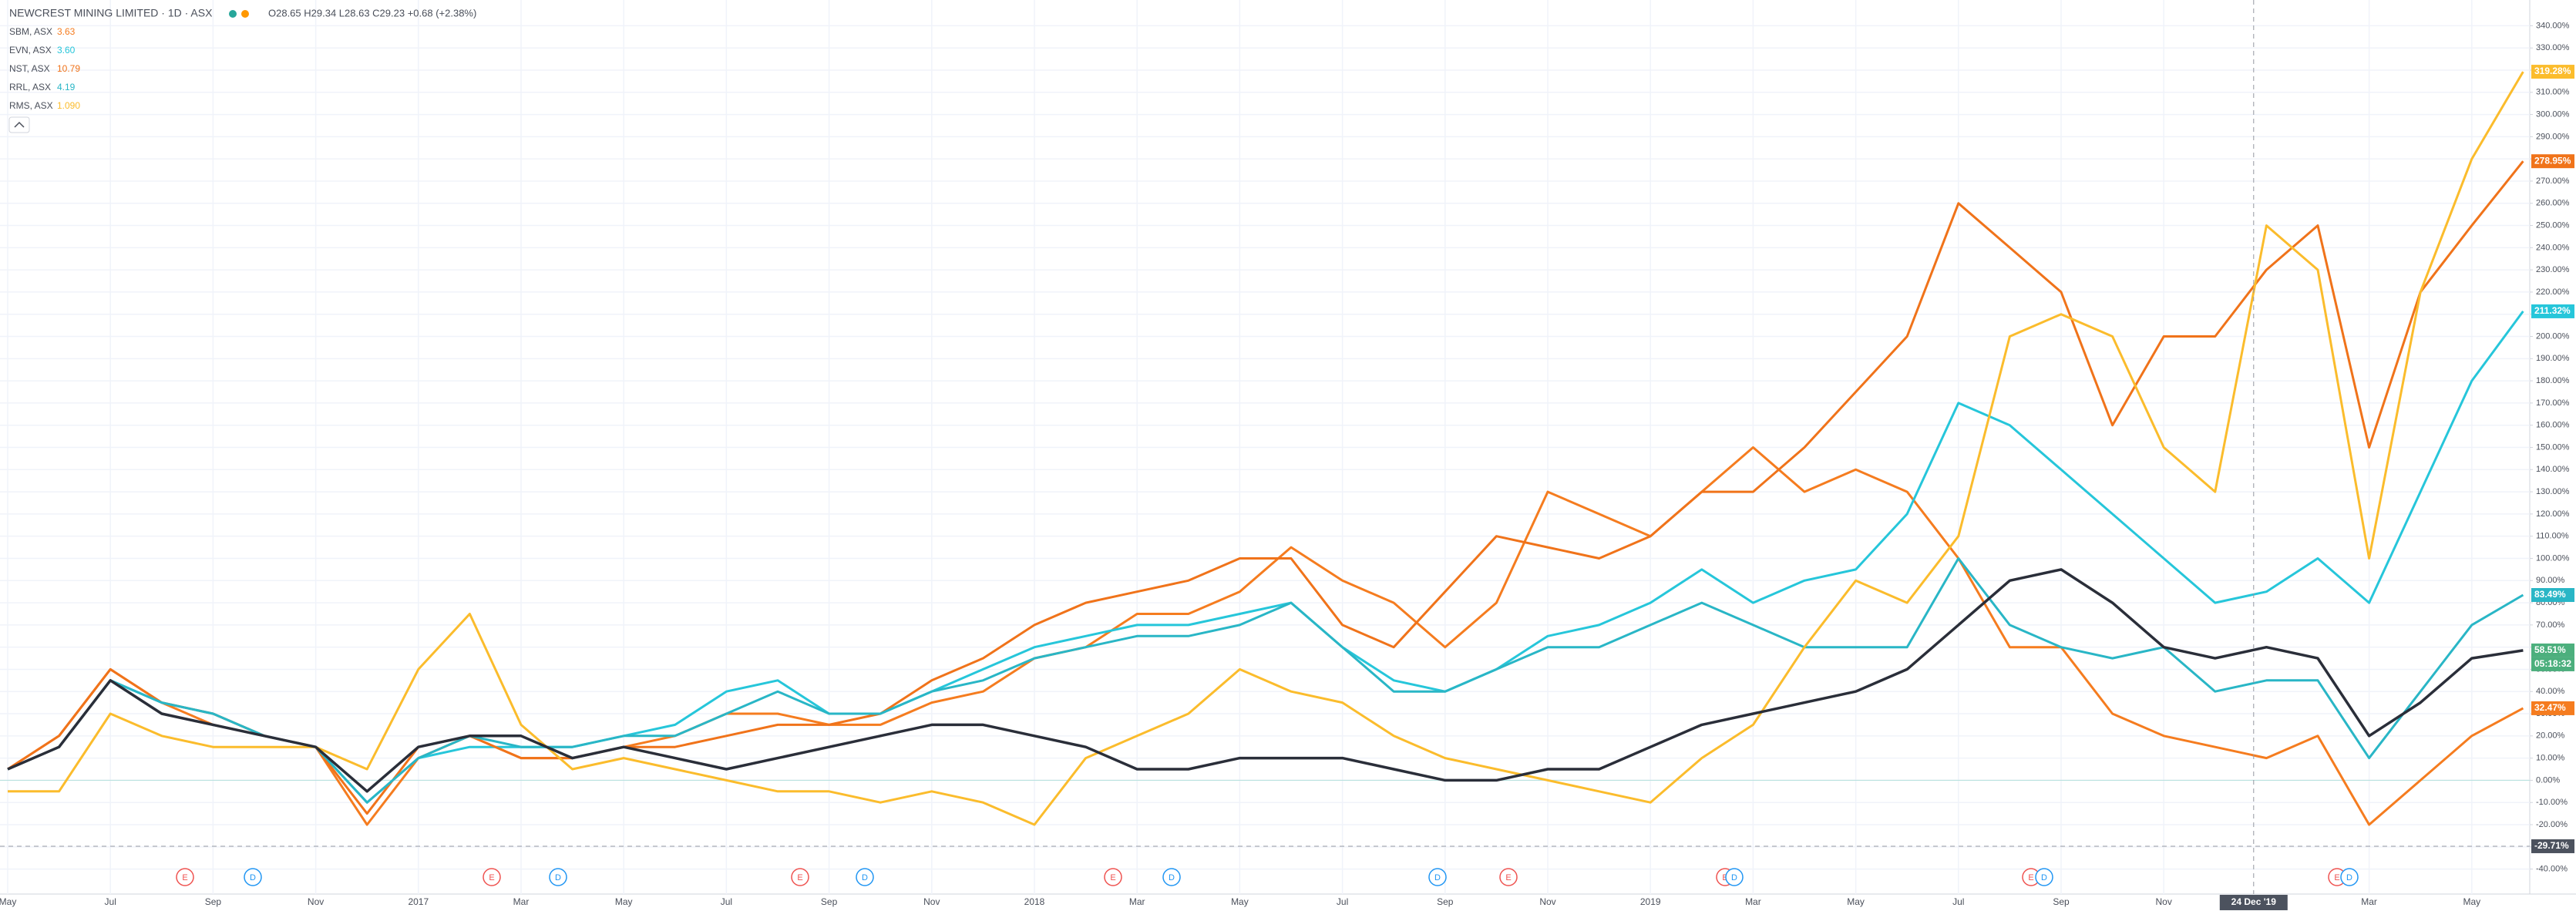 This screenshot has width=2576, height=911. What do you see at coordinates (2552, 536) in the screenshot?
I see `y-tick-label: 110.00%` at bounding box center [2552, 536].